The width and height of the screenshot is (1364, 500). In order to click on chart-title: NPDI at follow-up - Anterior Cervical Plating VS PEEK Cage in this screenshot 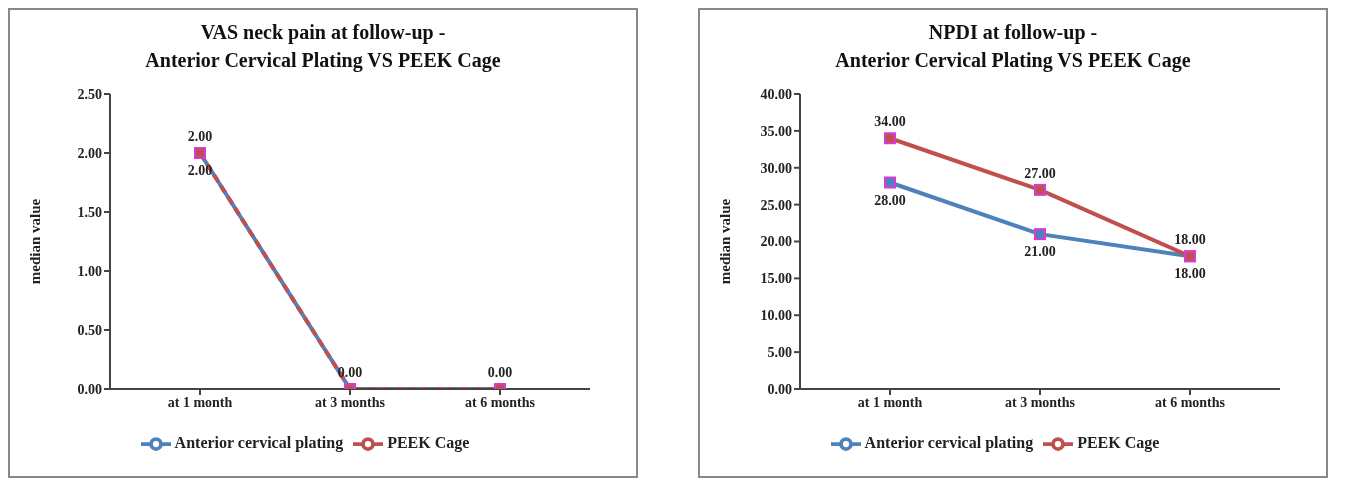, I will do `click(1013, 47)`.